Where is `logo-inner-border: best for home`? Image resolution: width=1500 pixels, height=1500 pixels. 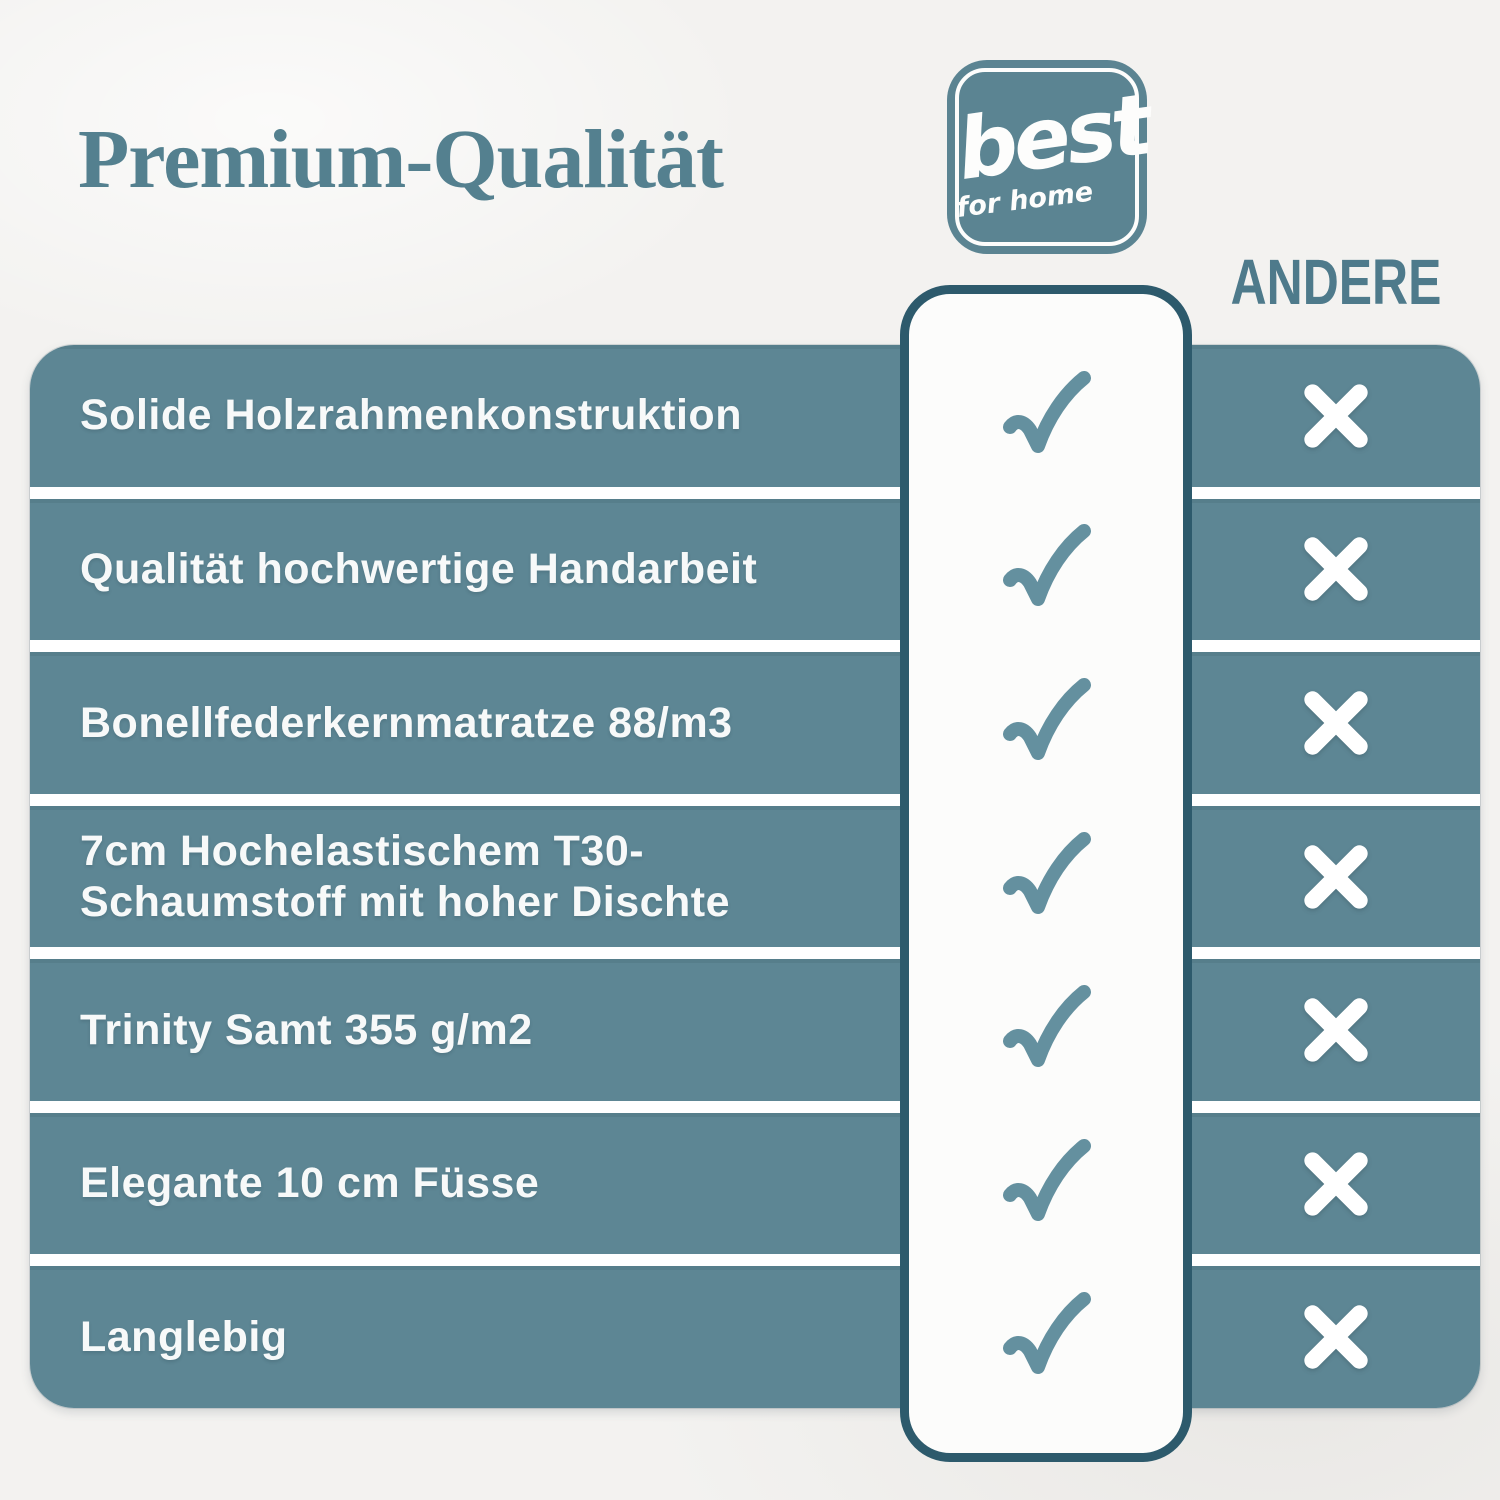 logo-inner-border: best for home is located at coordinates (1052, 157).